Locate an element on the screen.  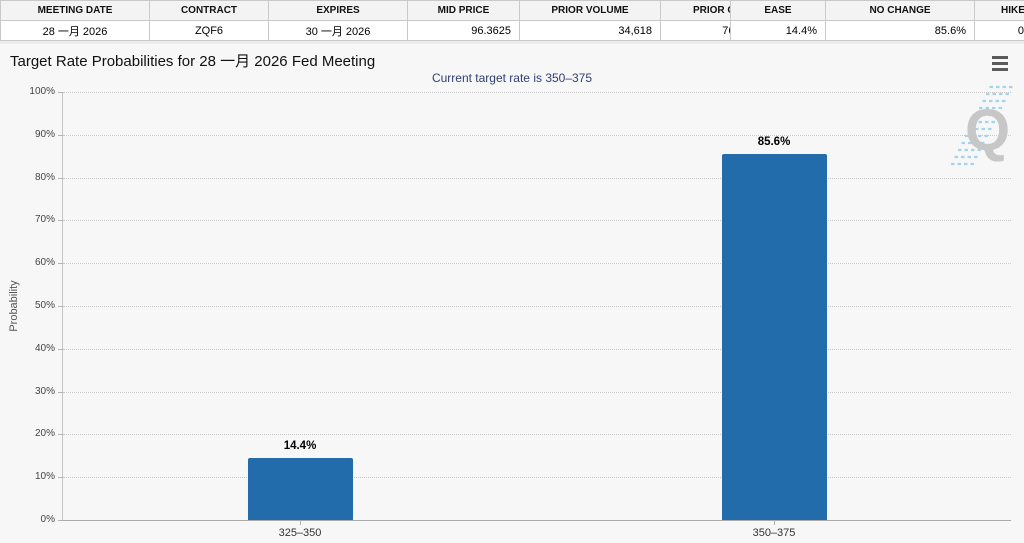
hamburger-icon is located at coordinates (1000, 63).